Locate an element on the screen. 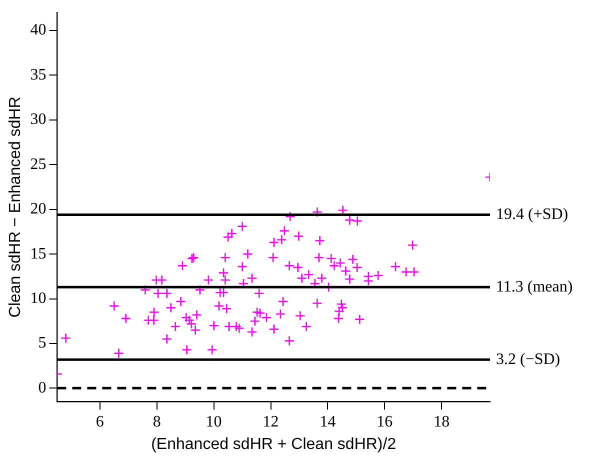  x-tick-label: 12 is located at coordinates (270, 421).